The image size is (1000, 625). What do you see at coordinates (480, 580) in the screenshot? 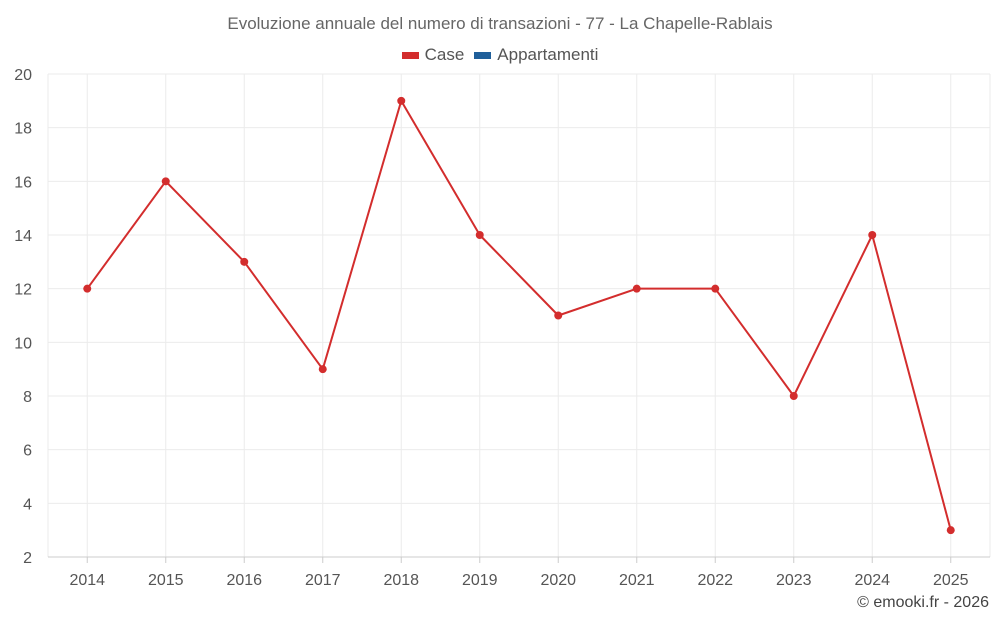
I see `x-tick-label: 2019` at bounding box center [480, 580].